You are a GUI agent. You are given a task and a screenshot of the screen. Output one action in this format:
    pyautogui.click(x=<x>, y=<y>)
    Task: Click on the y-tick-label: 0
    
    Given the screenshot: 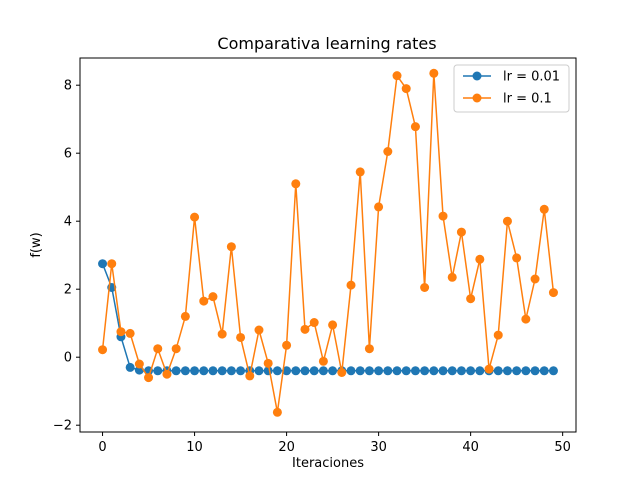 What is the action you would take?
    pyautogui.click(x=68, y=358)
    